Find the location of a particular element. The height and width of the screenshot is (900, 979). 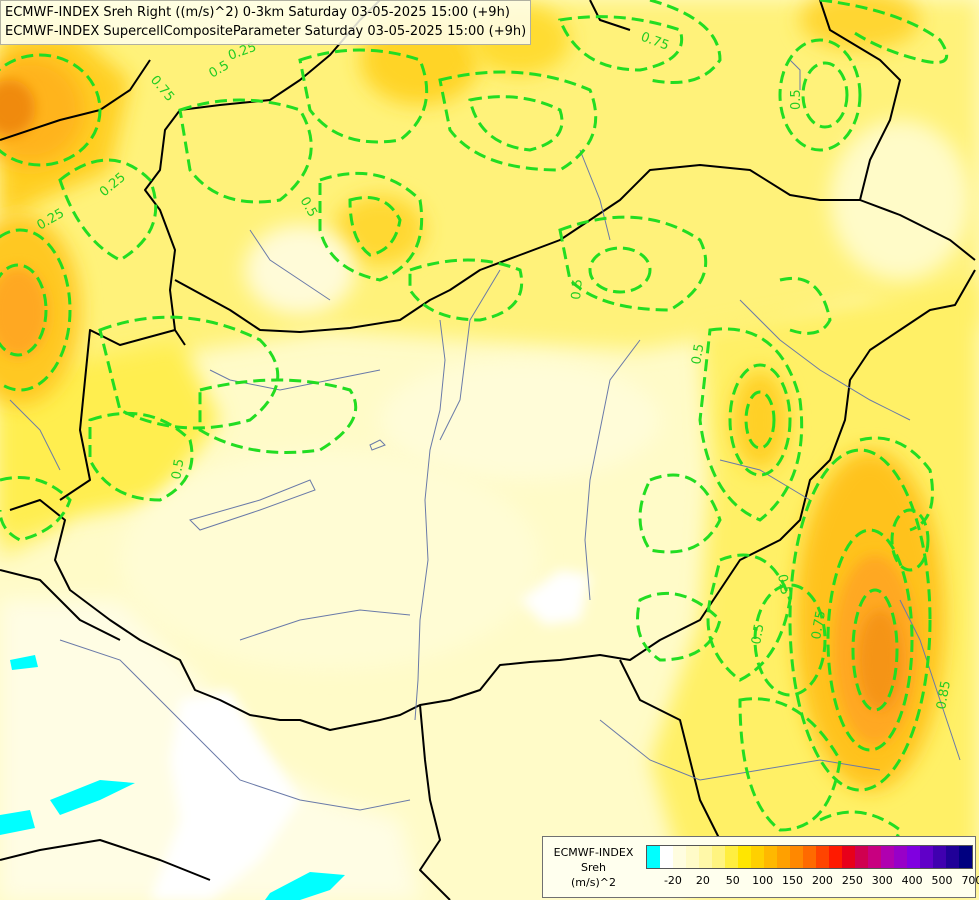

legend-tick: -20 is located at coordinates (672, 880).